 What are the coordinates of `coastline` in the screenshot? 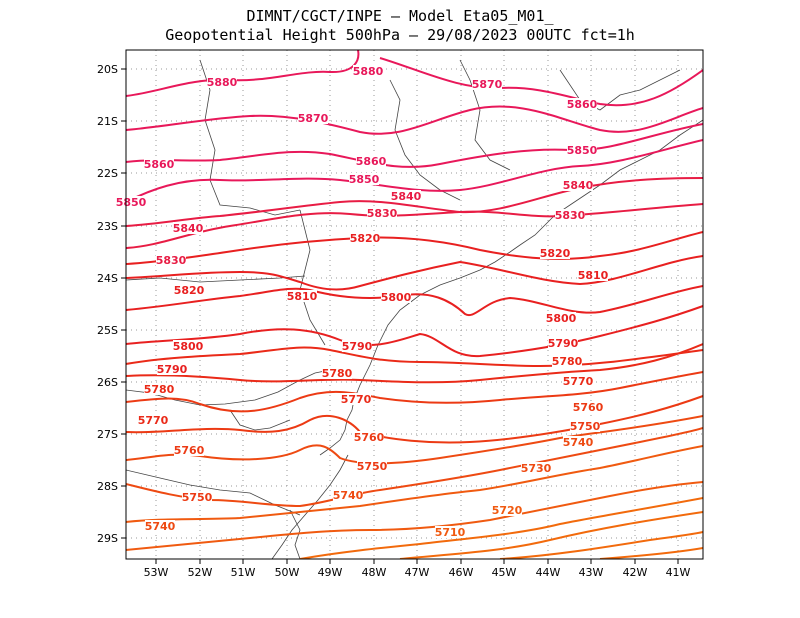 It's located at (226, 388).